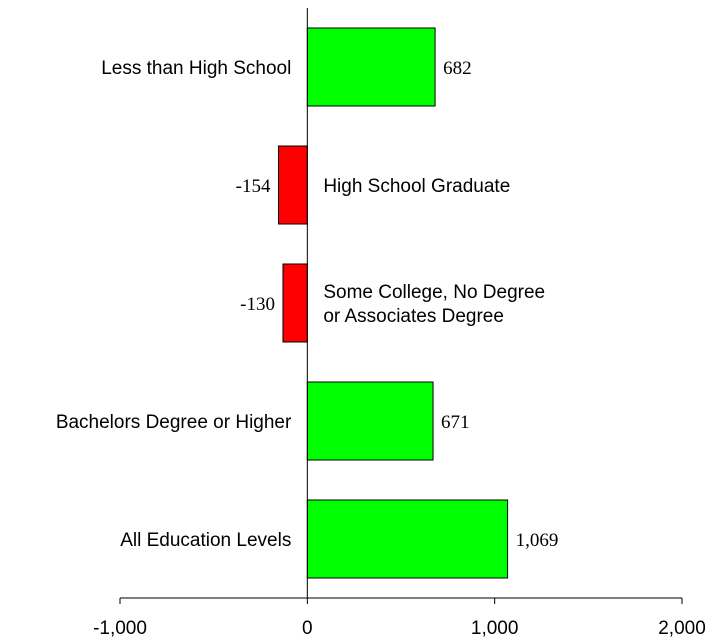 This screenshot has height=644, width=712. Describe the element at coordinates (416, 186) in the screenshot. I see `category-label-1: High School Graduate` at that location.